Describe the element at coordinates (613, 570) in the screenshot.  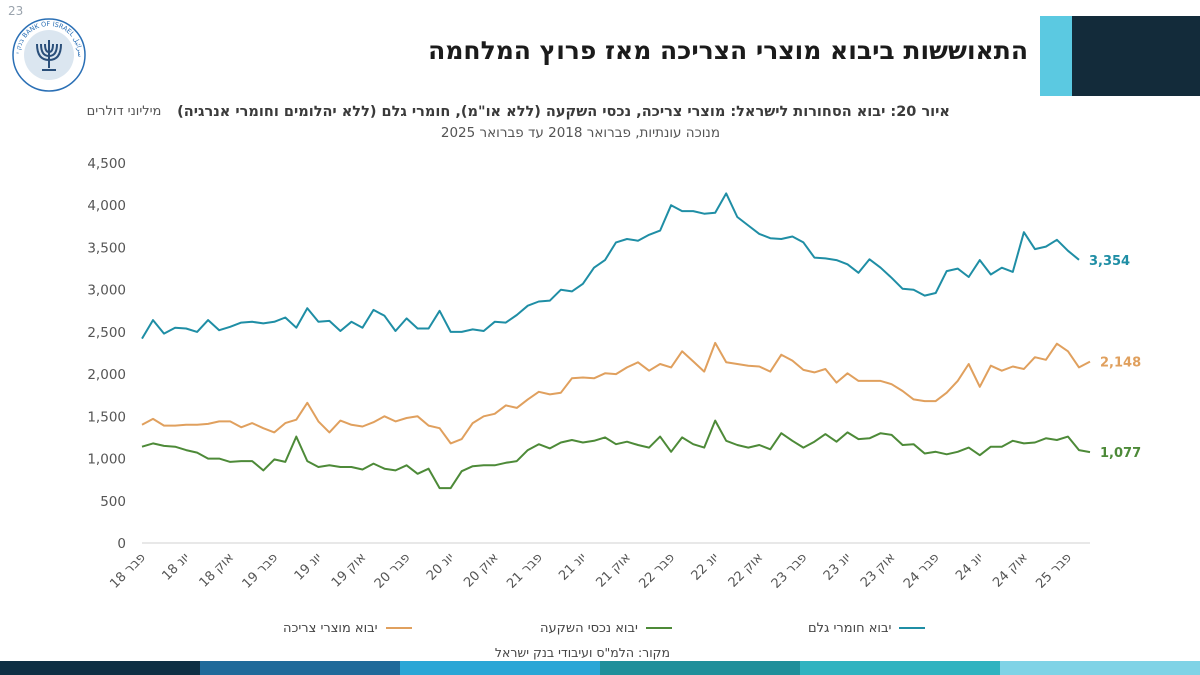
I see `x-tick-label: אוק 21` at that location.